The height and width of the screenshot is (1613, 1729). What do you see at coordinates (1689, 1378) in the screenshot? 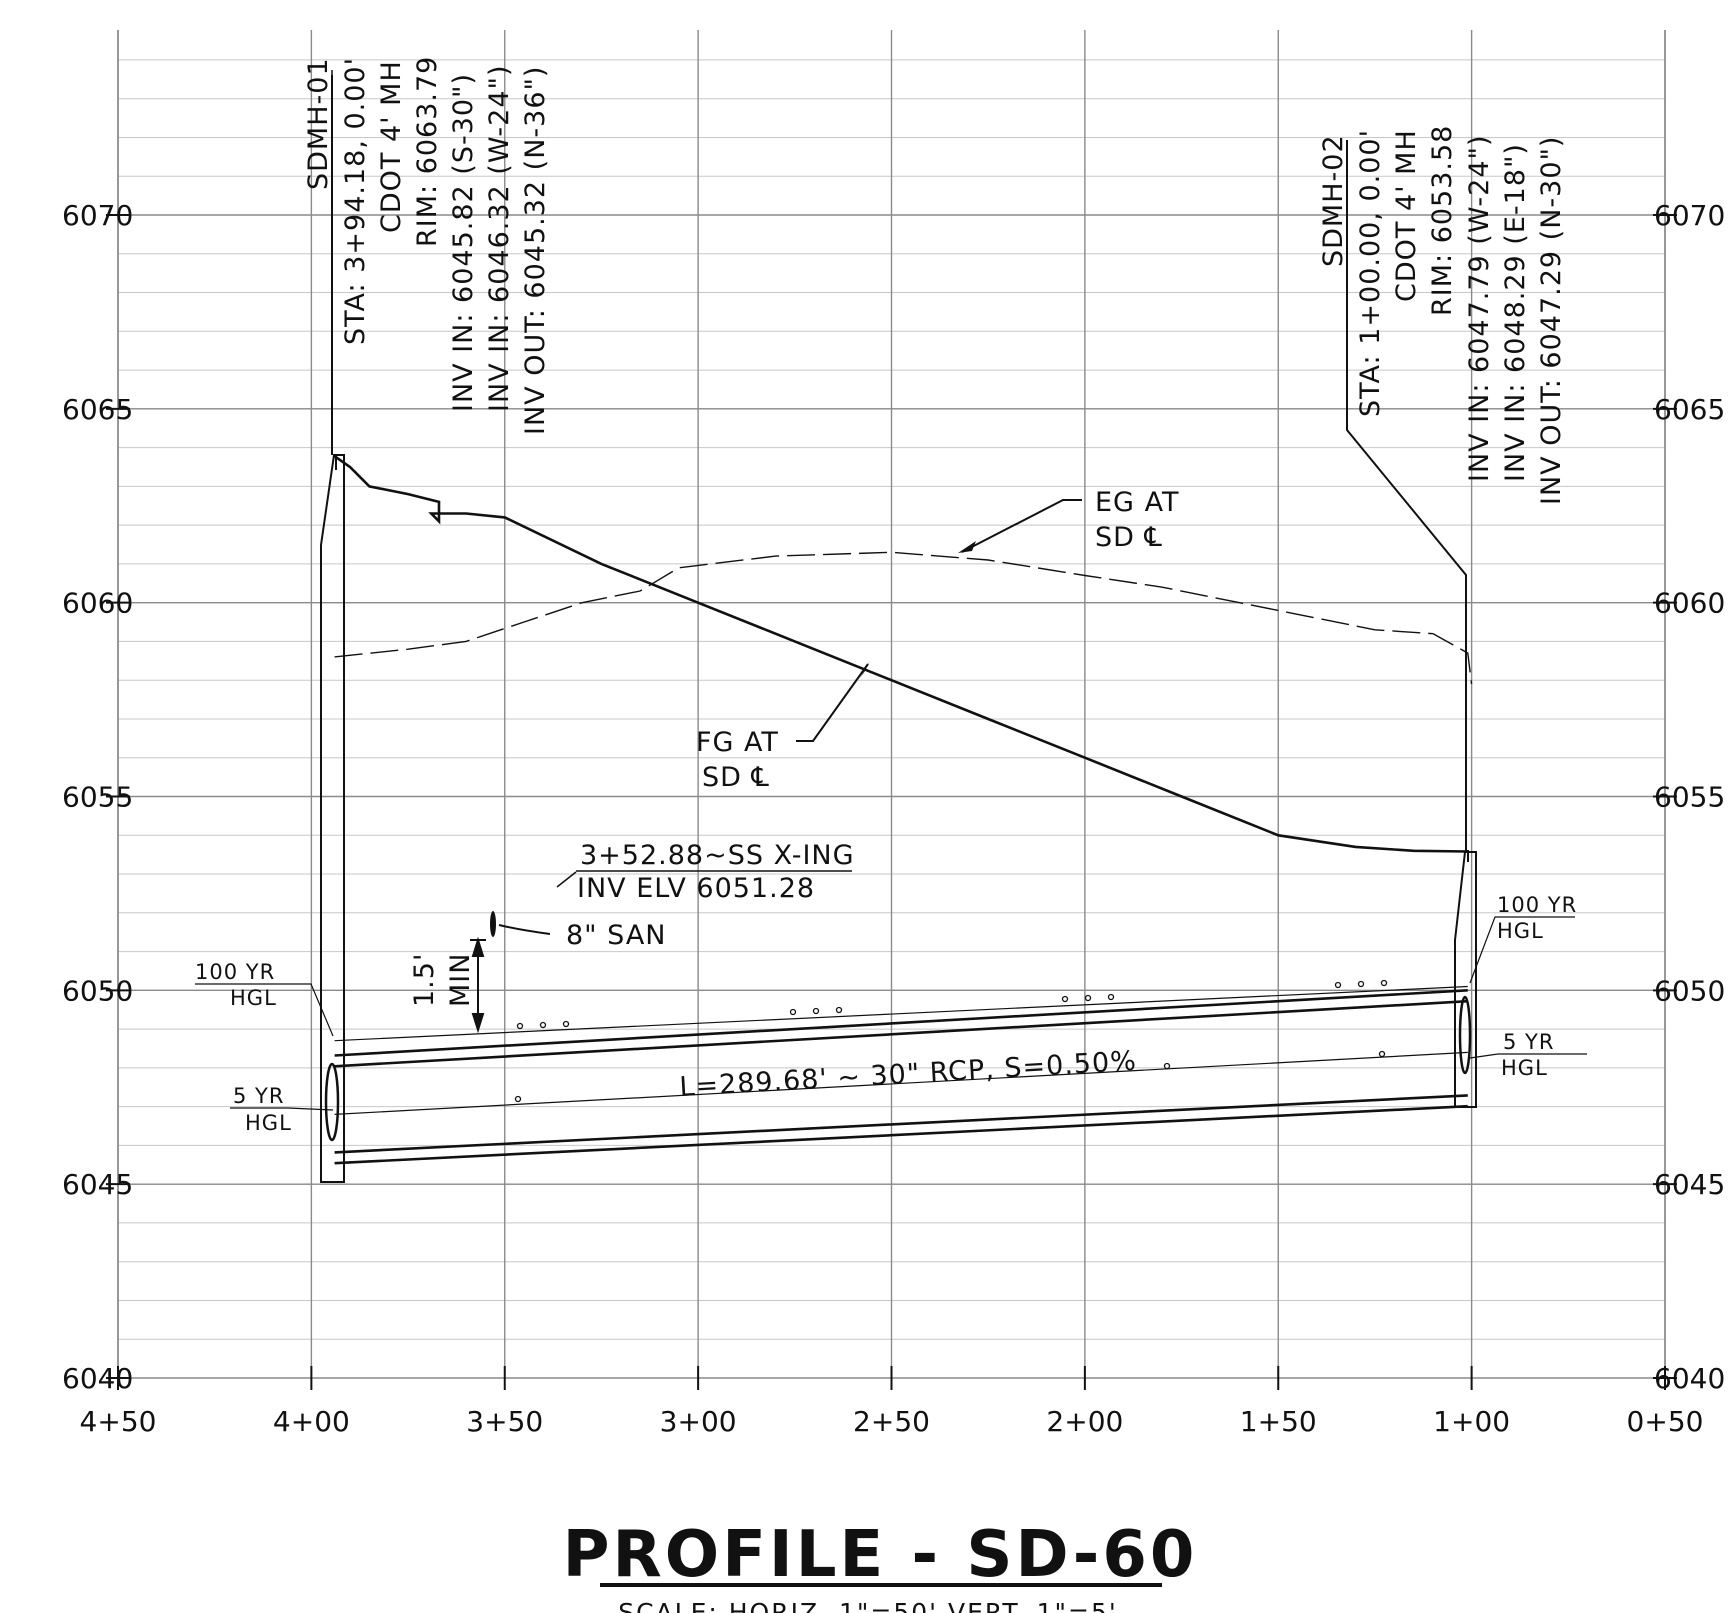
I see `y-tick-label-right: 6040` at bounding box center [1689, 1378].